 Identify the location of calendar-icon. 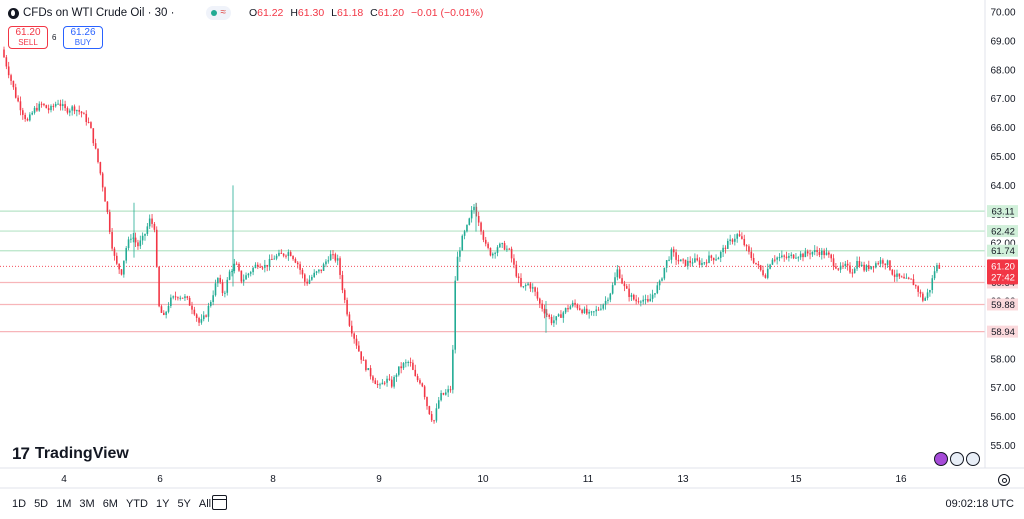
(219, 502).